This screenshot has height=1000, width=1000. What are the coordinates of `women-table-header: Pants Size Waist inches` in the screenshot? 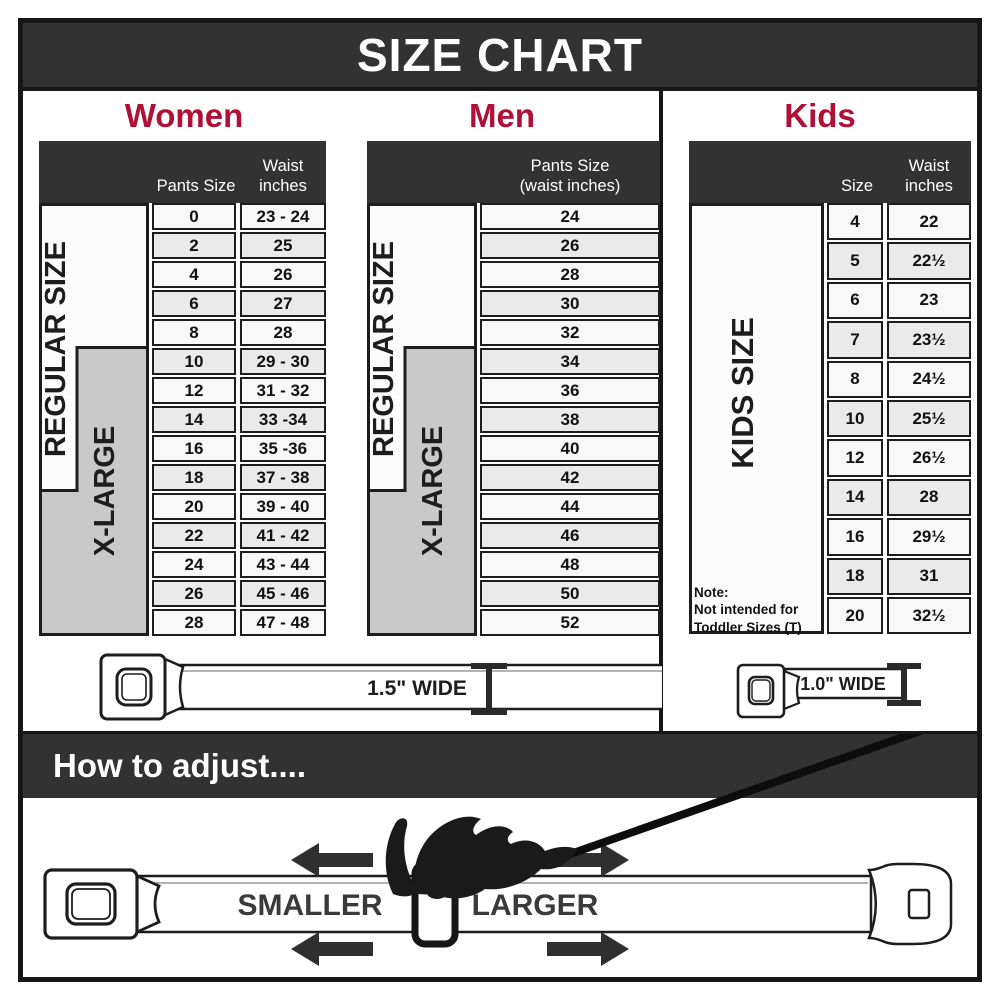 It's located at (182, 172).